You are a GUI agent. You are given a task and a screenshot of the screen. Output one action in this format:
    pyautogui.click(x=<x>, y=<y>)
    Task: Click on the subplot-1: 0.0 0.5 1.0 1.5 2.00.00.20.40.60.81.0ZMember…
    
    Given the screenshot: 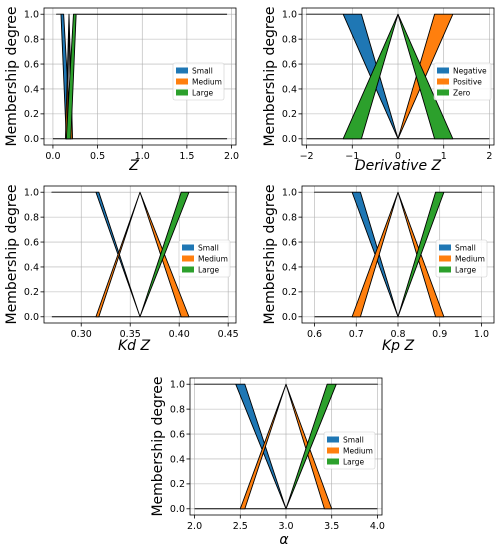 What is the action you would take?
    pyautogui.click(x=121, y=90)
    